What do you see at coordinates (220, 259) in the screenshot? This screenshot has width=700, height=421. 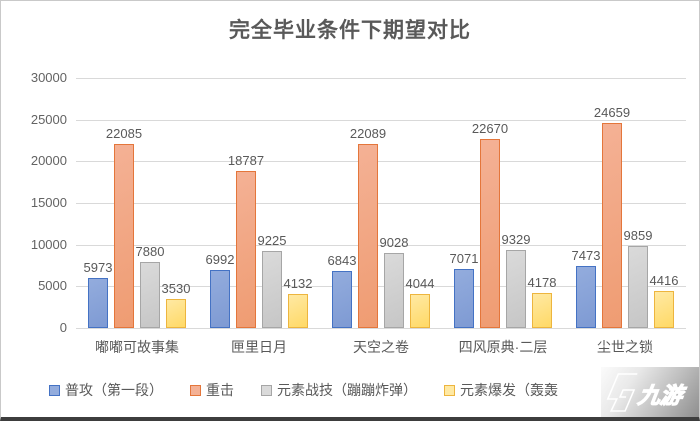 I see `bar-value-label: 6992` at bounding box center [220, 259].